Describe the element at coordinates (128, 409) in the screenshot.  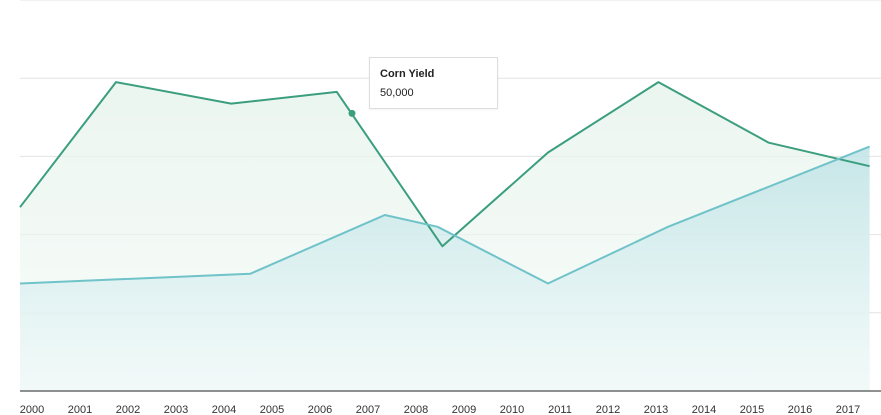
I see `x-tick-label: 2002` at that location.